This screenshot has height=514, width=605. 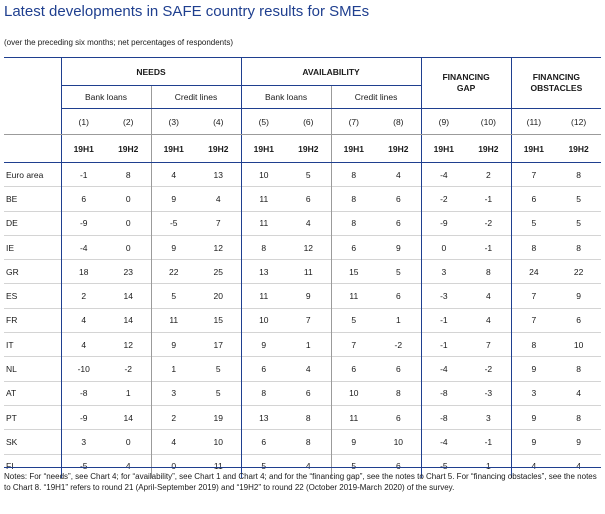 I want to click on table-row: ES 2 14 5 20 11 9 11 6 -3 4 7 9, so click(x=303, y=296).